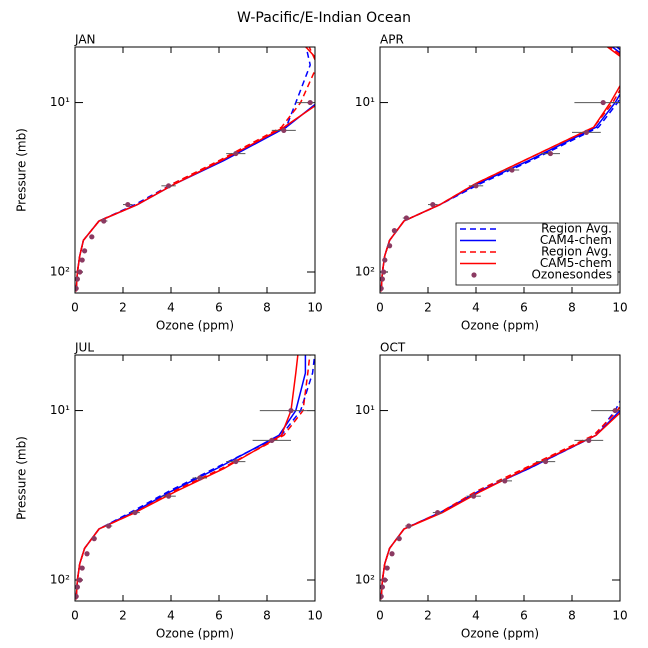 The width and height of the screenshot is (648, 648). What do you see at coordinates (576, 240) in the screenshot?
I see `legend-label: CAM4-chem` at bounding box center [576, 240].